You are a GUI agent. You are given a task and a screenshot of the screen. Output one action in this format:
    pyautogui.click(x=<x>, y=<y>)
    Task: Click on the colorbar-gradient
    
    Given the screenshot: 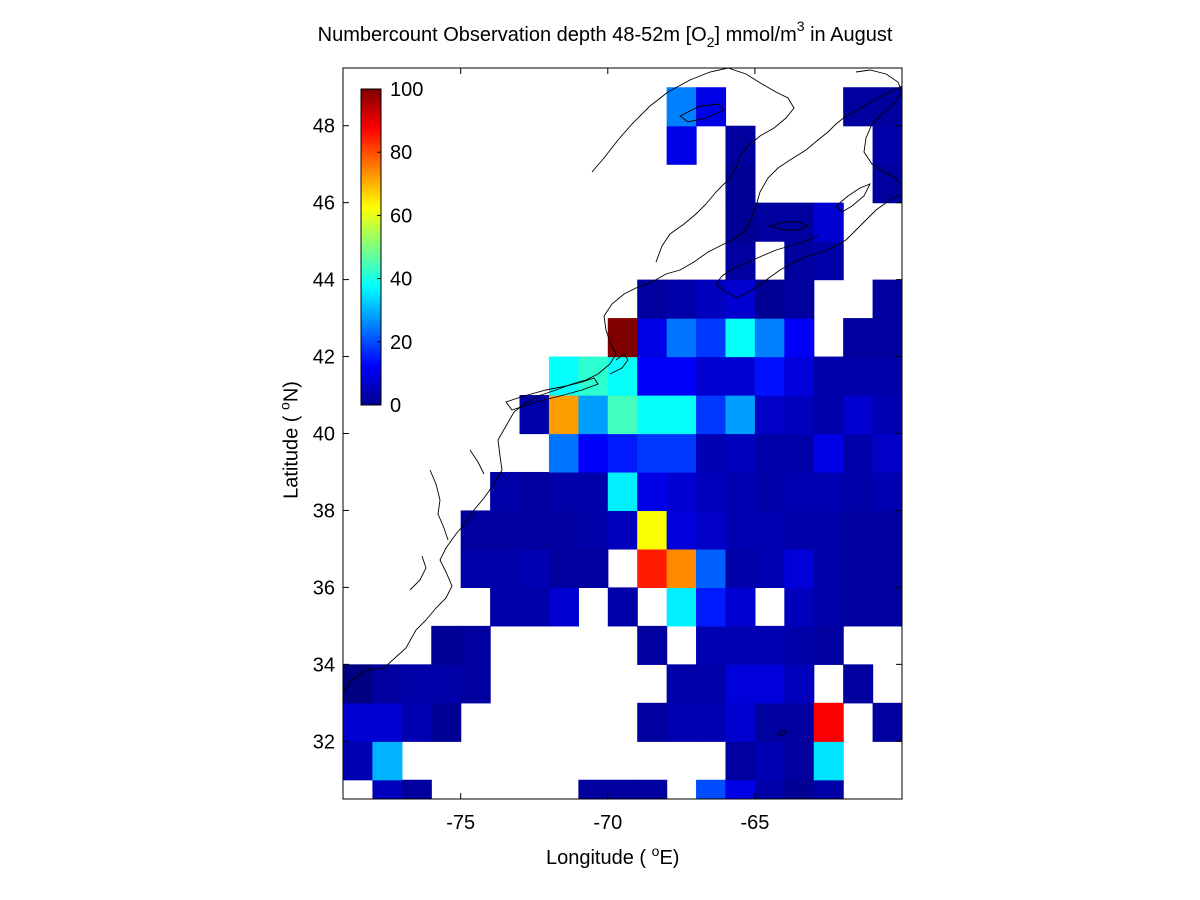 What is the action you would take?
    pyautogui.click(x=371, y=247)
    